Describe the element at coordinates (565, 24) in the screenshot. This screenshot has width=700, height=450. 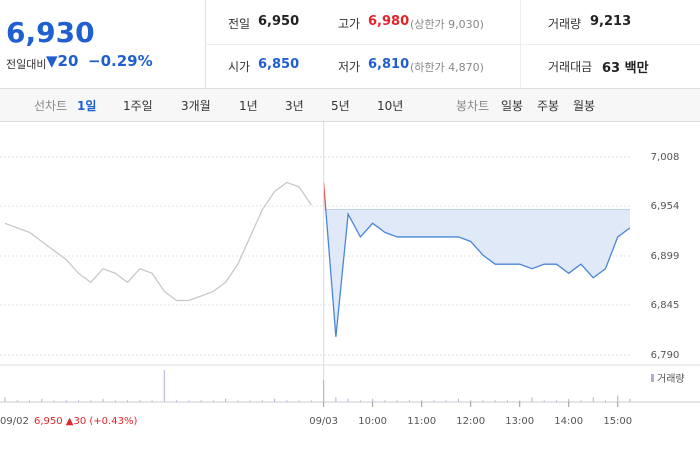
I see `stat-label: 거래량` at that location.